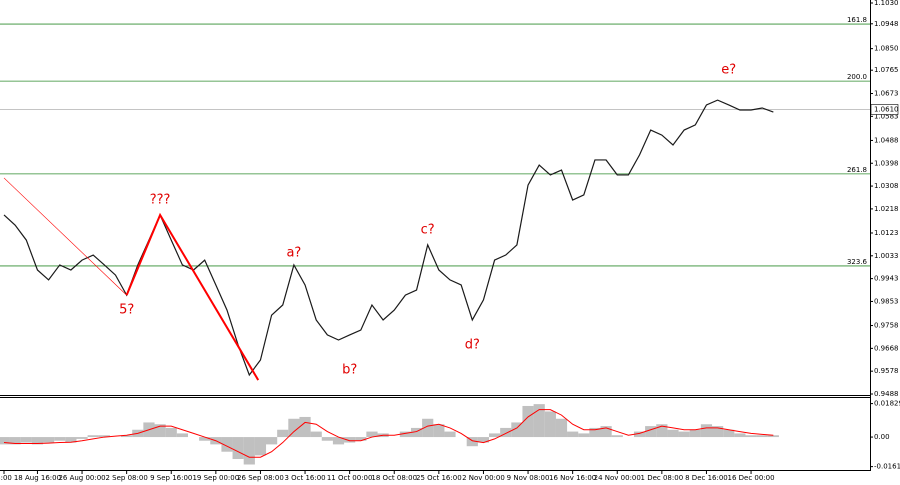  I want to click on x-tick-label: 18 Aug 16:00, so click(37, 478).